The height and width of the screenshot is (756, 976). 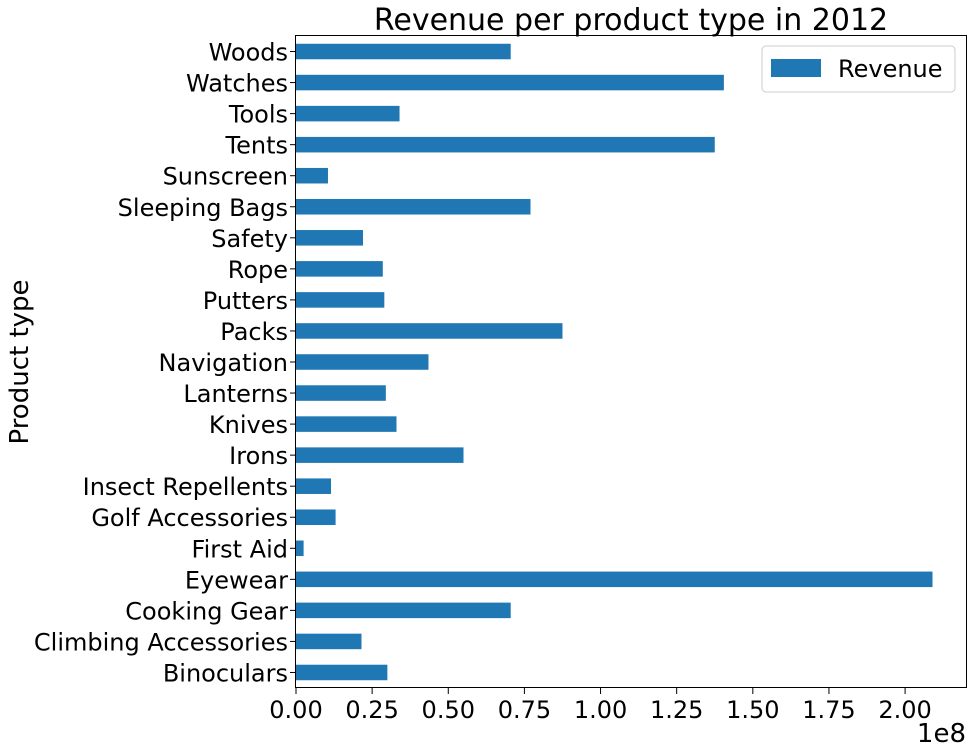 What do you see at coordinates (206, 611) in the screenshot?
I see `y-tick-label: Cooking Gear` at bounding box center [206, 611].